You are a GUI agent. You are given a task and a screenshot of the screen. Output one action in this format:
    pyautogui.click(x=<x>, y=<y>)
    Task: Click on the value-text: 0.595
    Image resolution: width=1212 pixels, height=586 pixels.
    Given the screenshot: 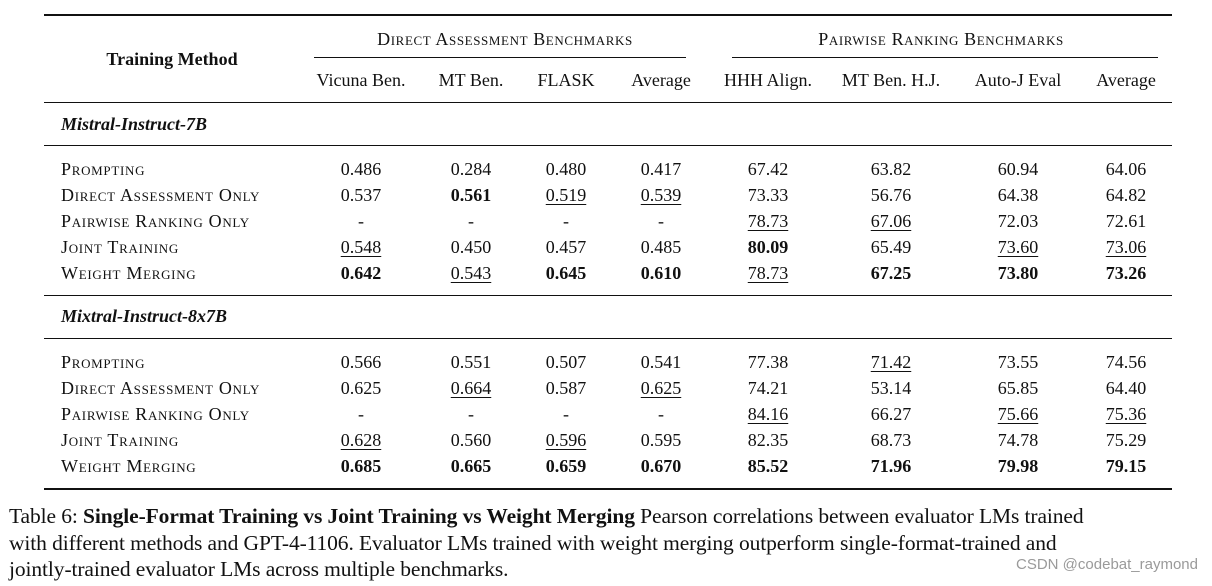 What is the action you would take?
    pyautogui.click(x=661, y=440)
    